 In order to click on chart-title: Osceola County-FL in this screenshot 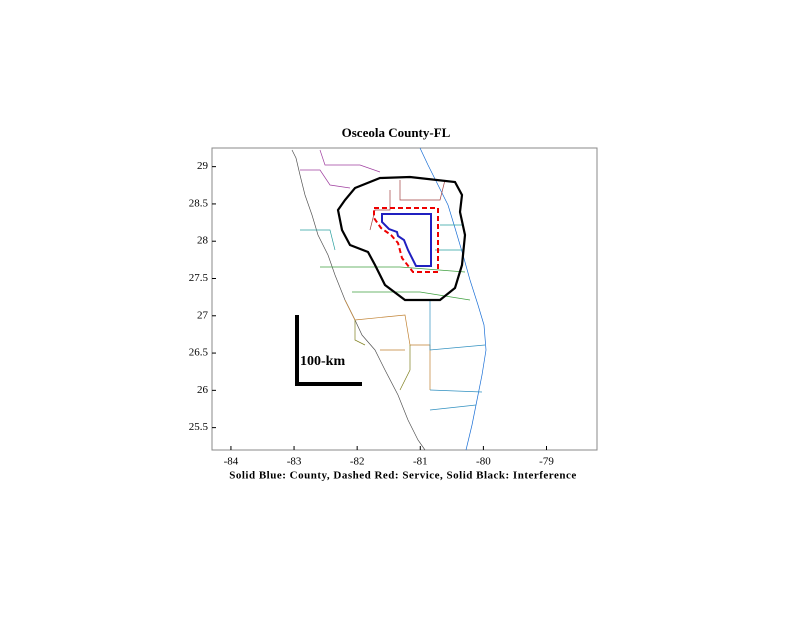, I will do `click(396, 132)`.